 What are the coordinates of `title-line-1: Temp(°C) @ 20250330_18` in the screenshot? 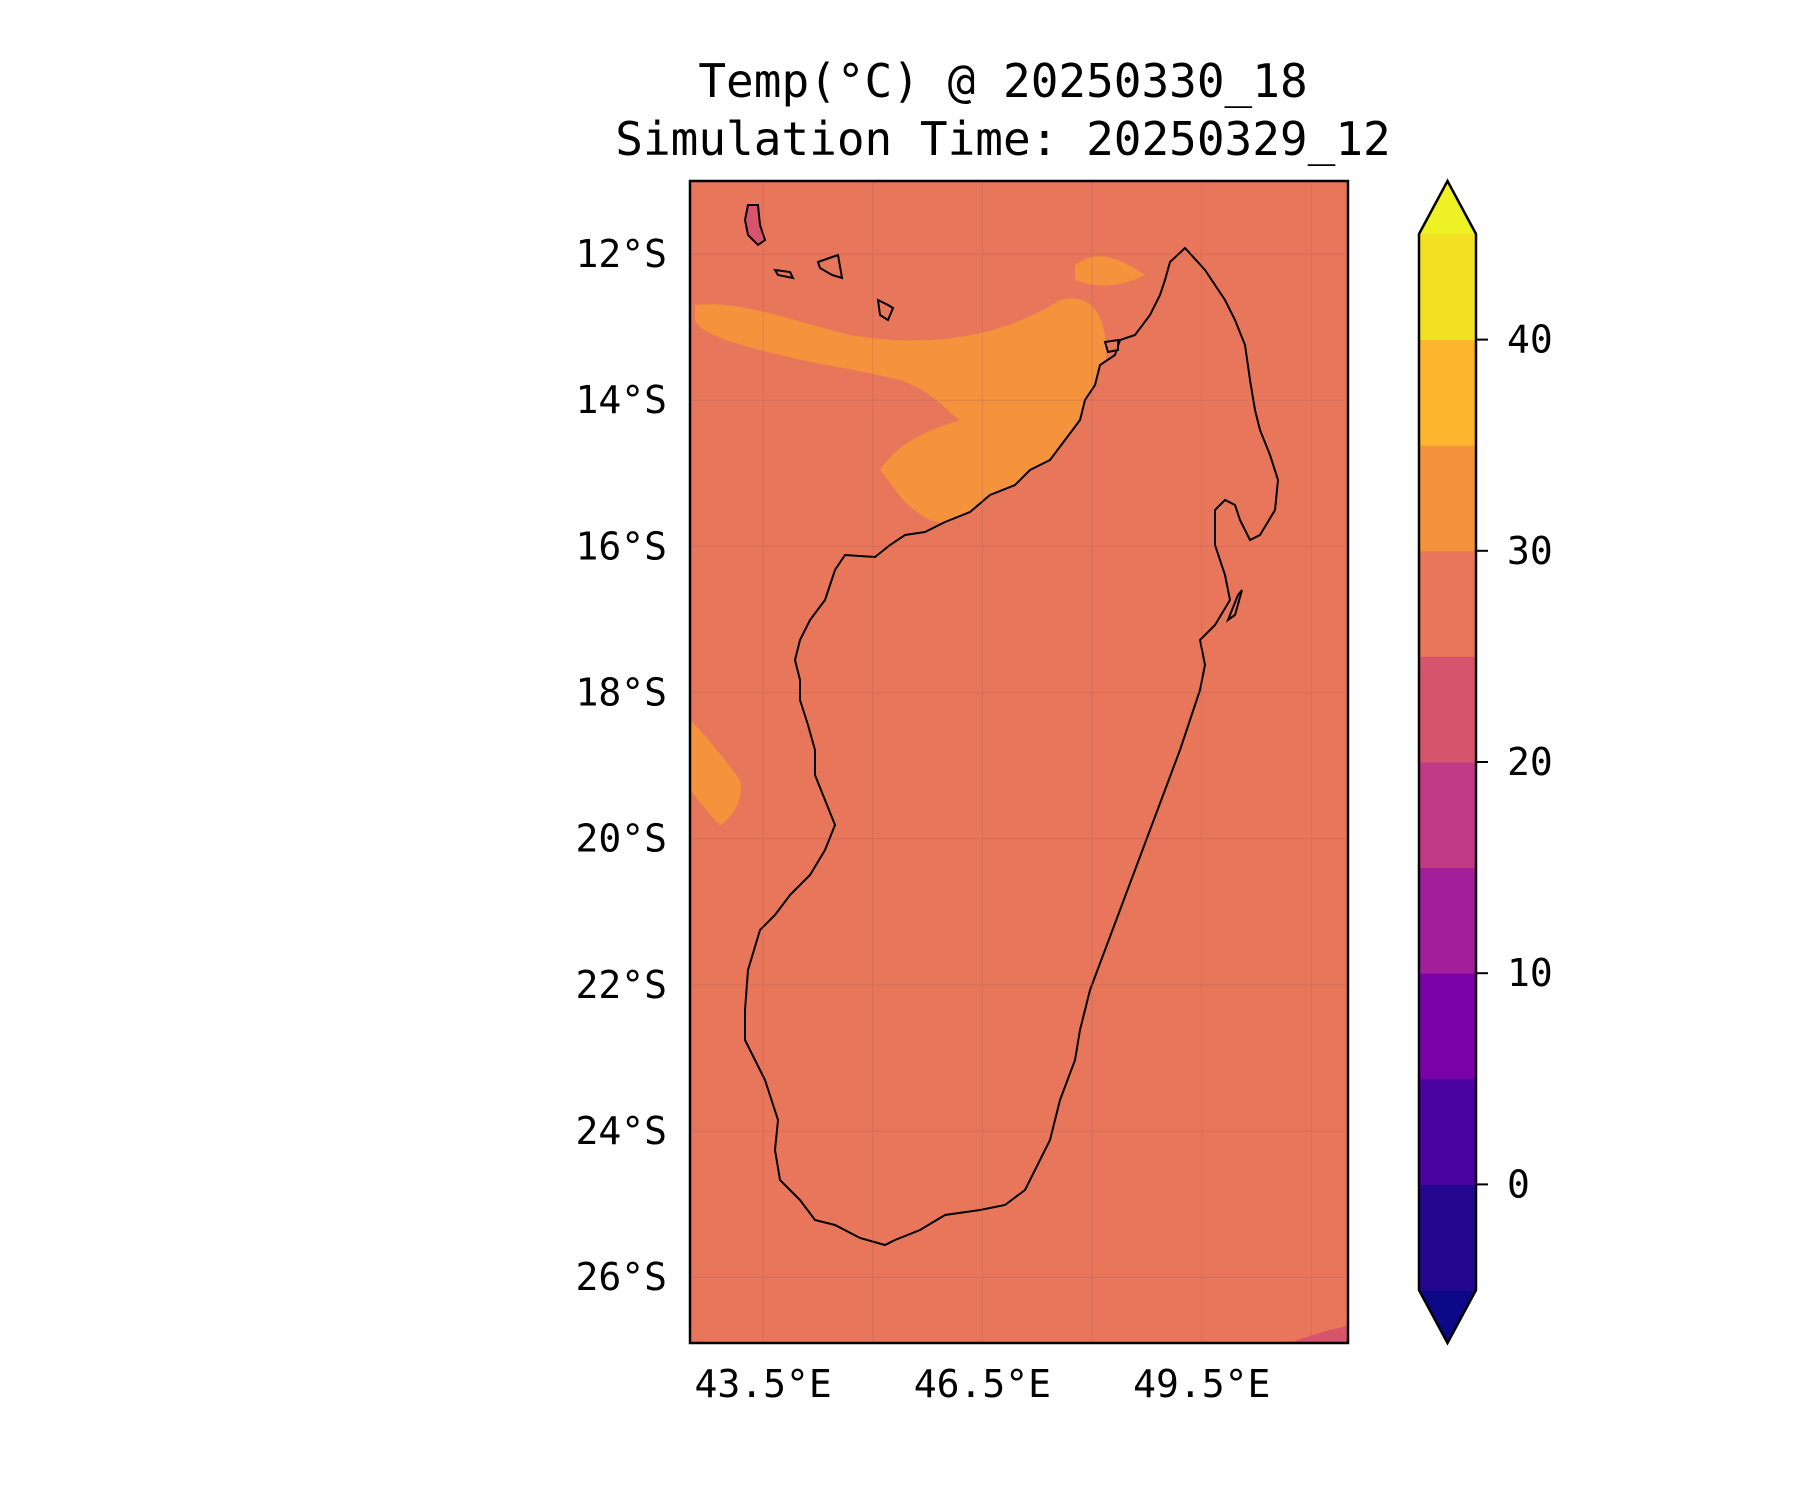 It's located at (1002, 81).